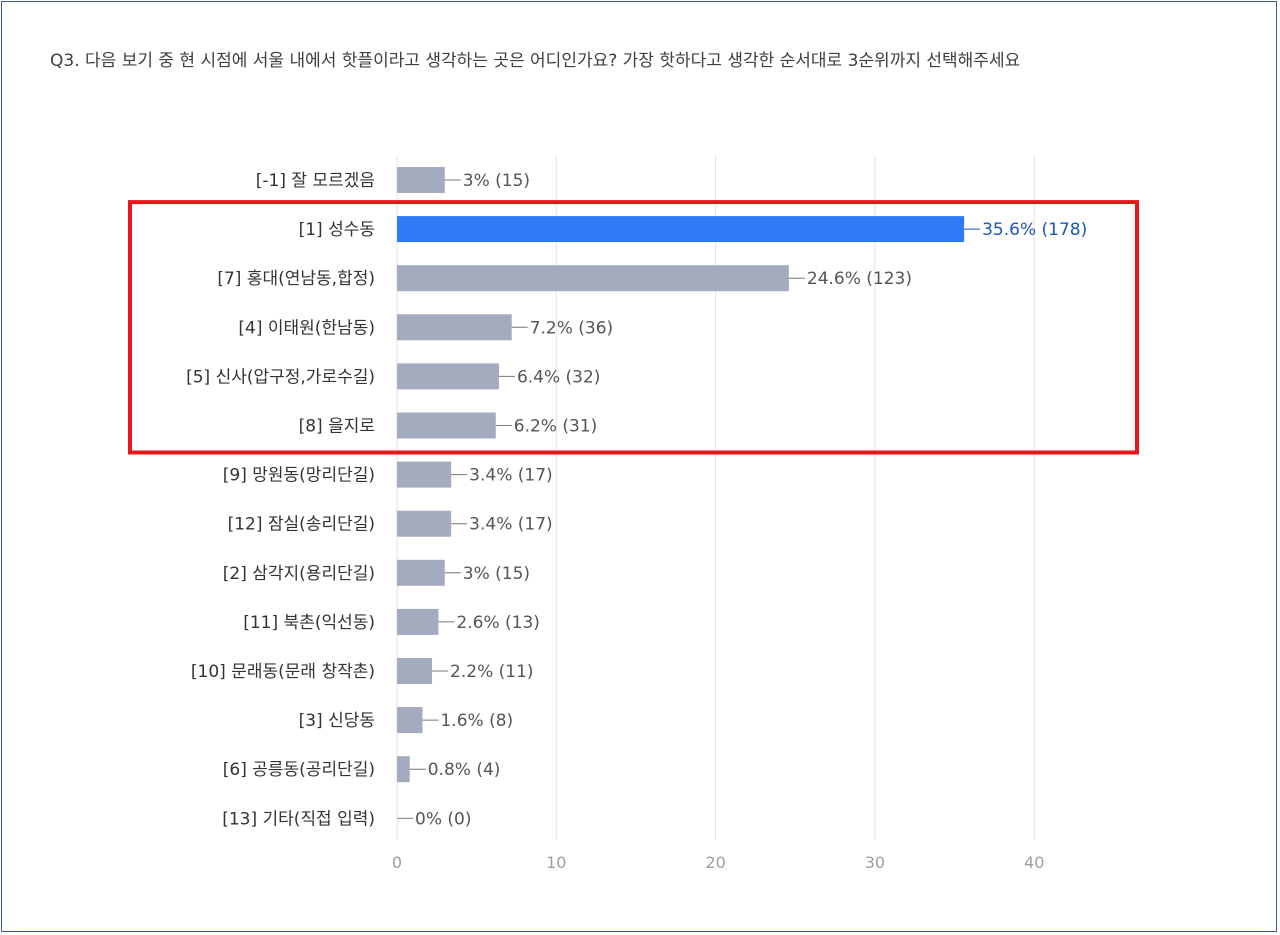 Image resolution: width=1280 pixels, height=935 pixels. Describe the element at coordinates (497, 623) in the screenshot. I see `value-label: 2.6% (13)` at that location.